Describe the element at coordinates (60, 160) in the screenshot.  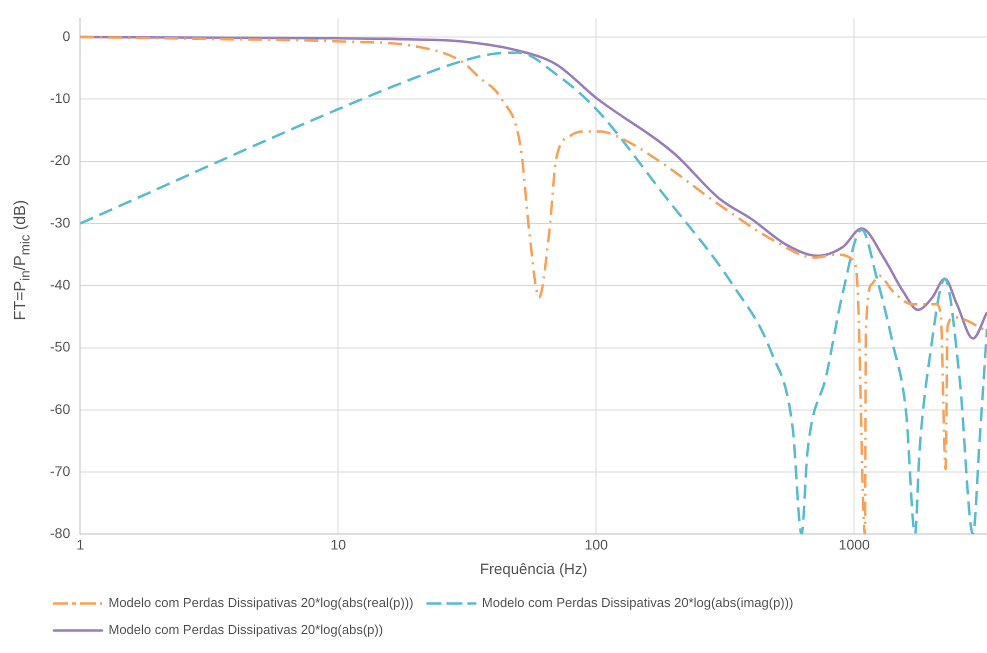
I see `y-tick-label: -20` at that location.